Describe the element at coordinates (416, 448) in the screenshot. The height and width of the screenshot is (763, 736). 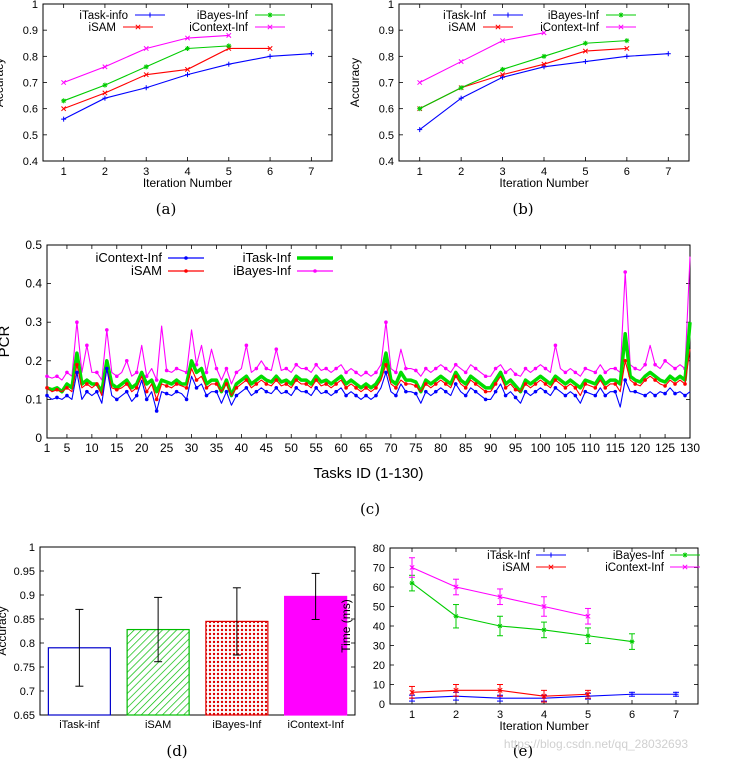
I see `x-tick-label: 75` at that location.